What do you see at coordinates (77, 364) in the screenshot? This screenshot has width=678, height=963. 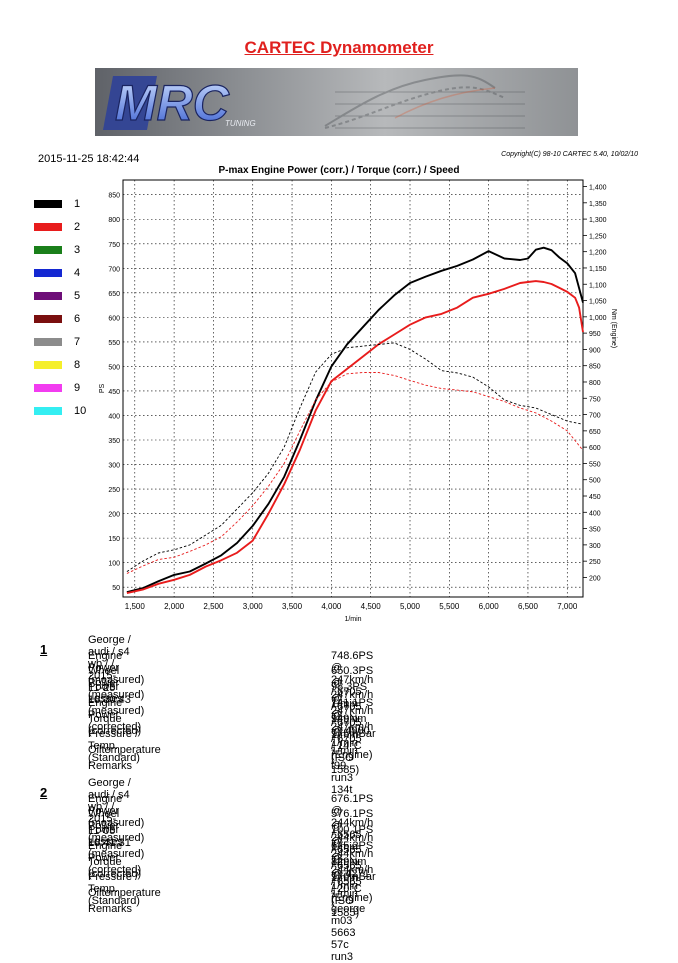 I see `legend-label: 8` at bounding box center [77, 364].